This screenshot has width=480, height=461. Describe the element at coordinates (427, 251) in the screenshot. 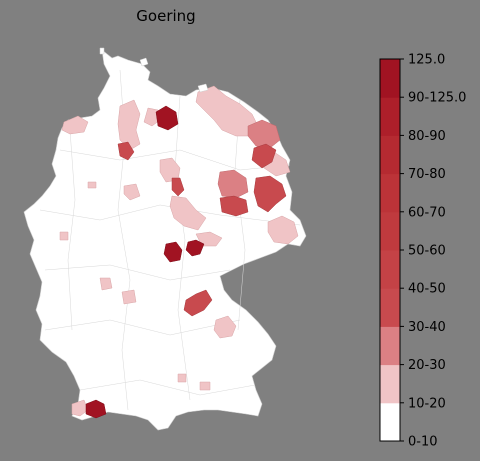

I see `colorbar-tick-label: 50-60` at that location.